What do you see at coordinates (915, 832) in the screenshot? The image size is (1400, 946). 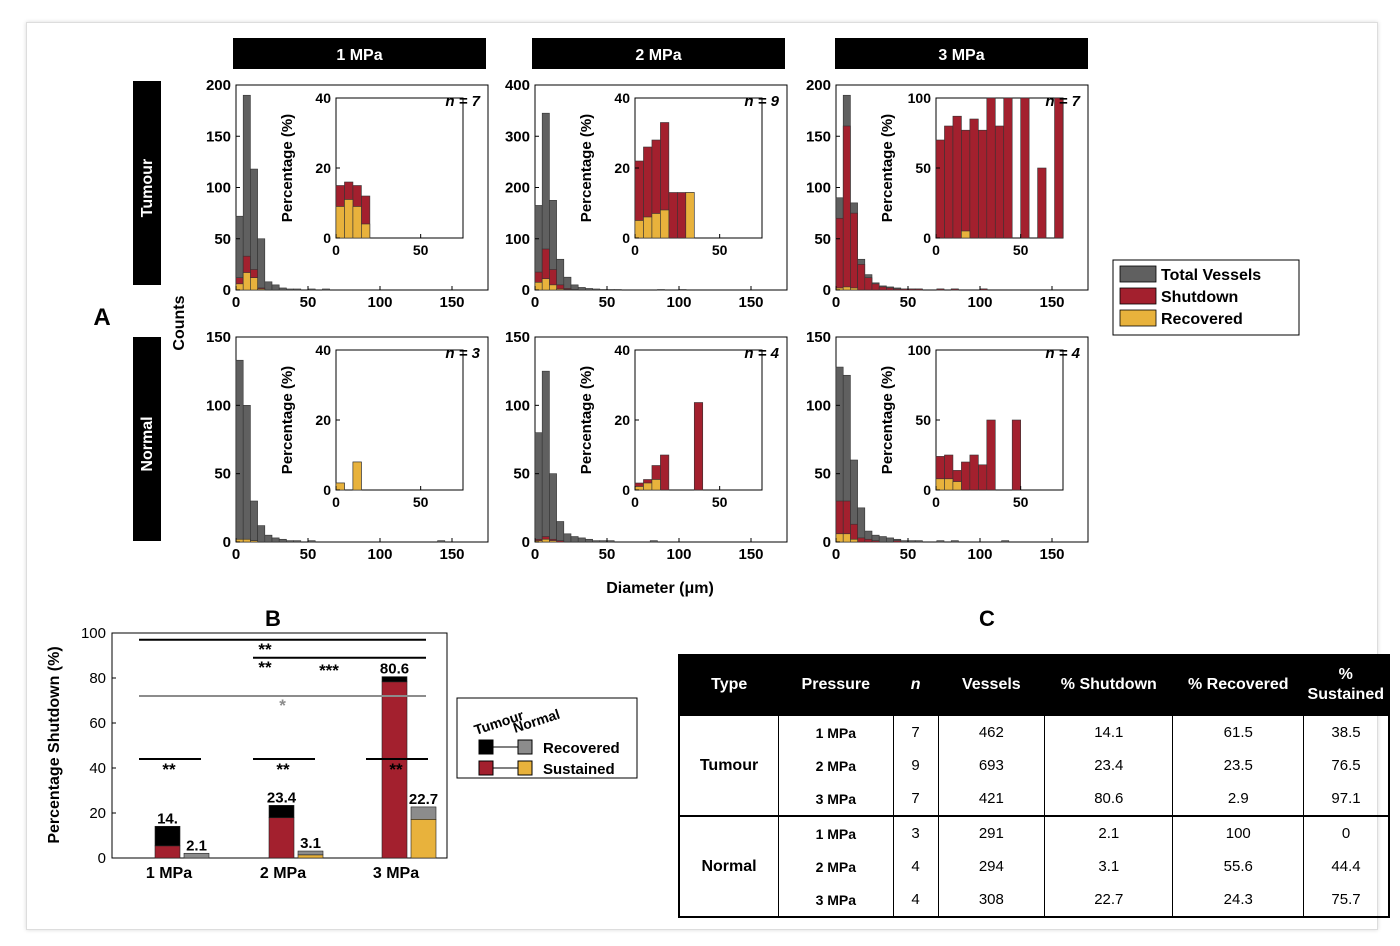 I see `table-cell: 3` at bounding box center [915, 832].